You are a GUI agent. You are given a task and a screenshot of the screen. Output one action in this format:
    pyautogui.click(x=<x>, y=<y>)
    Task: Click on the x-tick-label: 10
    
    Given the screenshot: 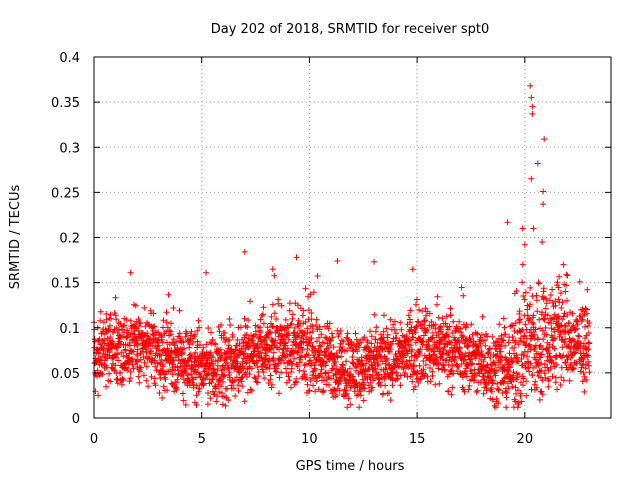 What is the action you would take?
    pyautogui.click(x=309, y=439)
    